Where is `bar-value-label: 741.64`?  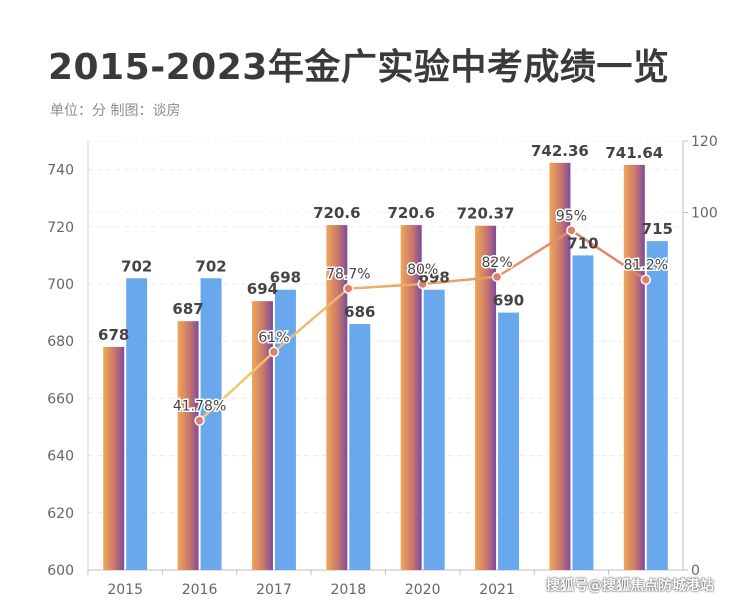 bar-value-label: 741.64 is located at coordinates (634, 153).